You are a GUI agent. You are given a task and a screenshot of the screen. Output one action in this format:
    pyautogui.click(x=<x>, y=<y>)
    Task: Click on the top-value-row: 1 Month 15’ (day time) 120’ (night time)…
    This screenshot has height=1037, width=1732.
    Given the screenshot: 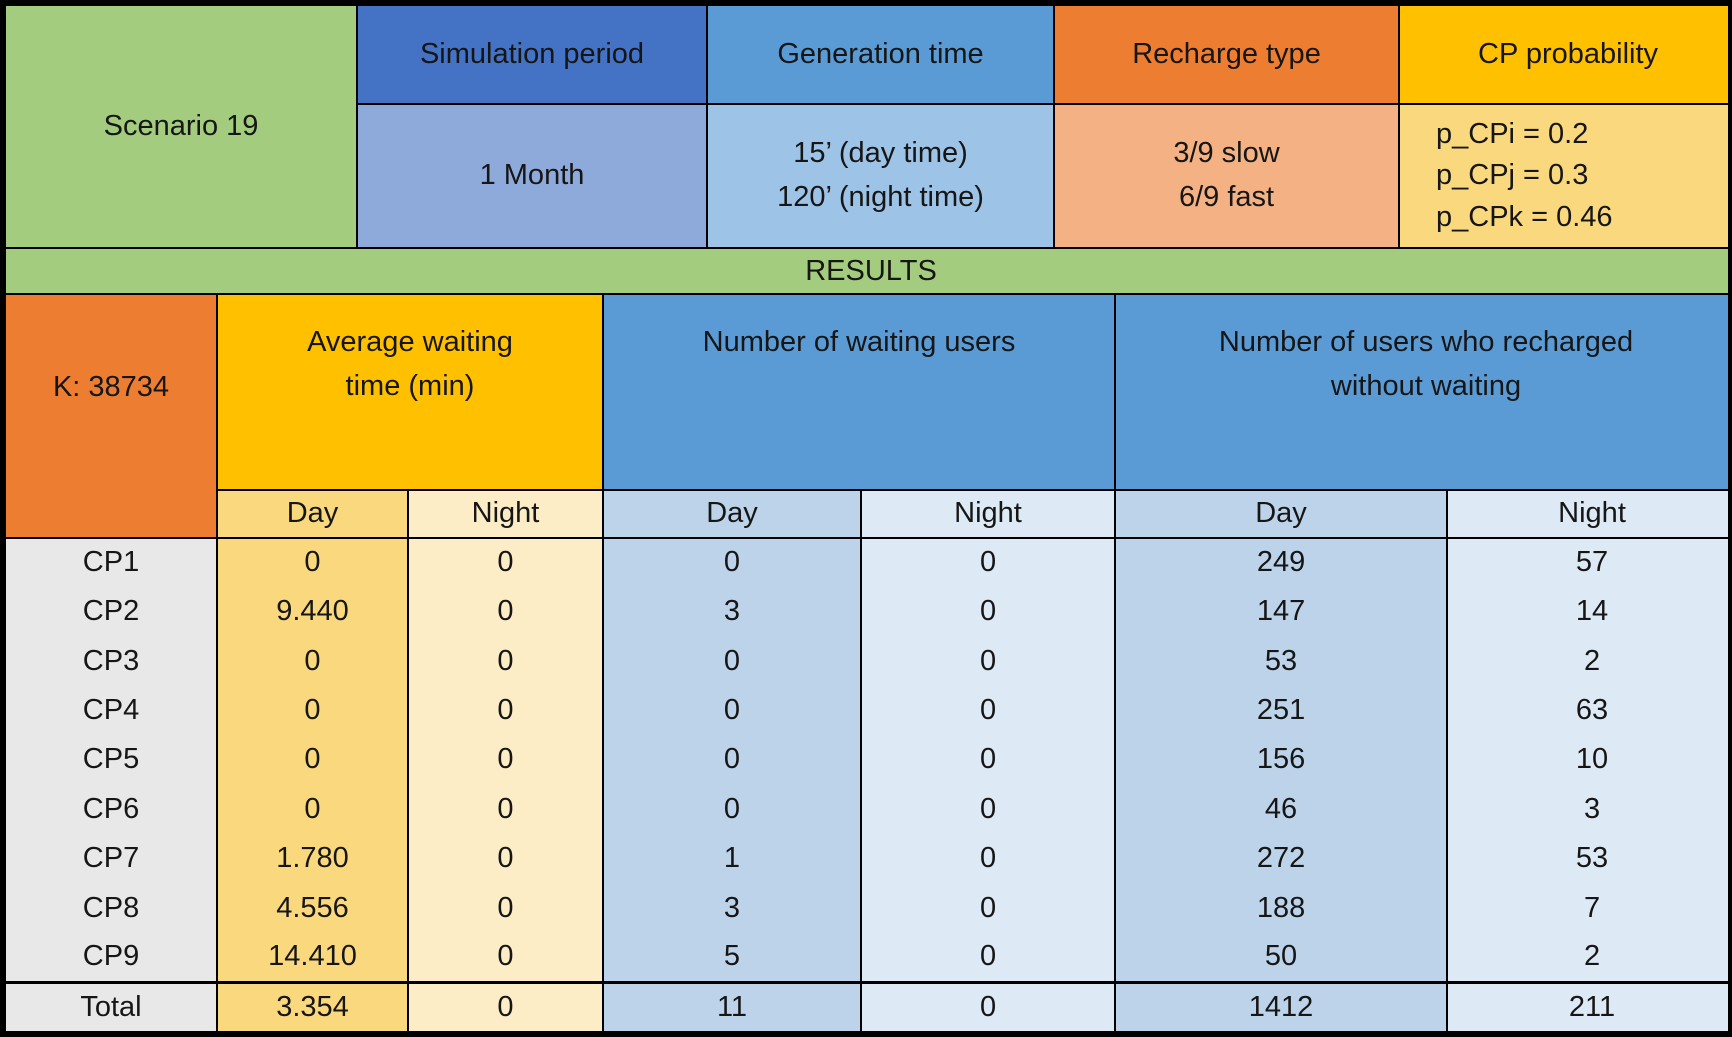 What is the action you would take?
    pyautogui.click(x=866, y=176)
    